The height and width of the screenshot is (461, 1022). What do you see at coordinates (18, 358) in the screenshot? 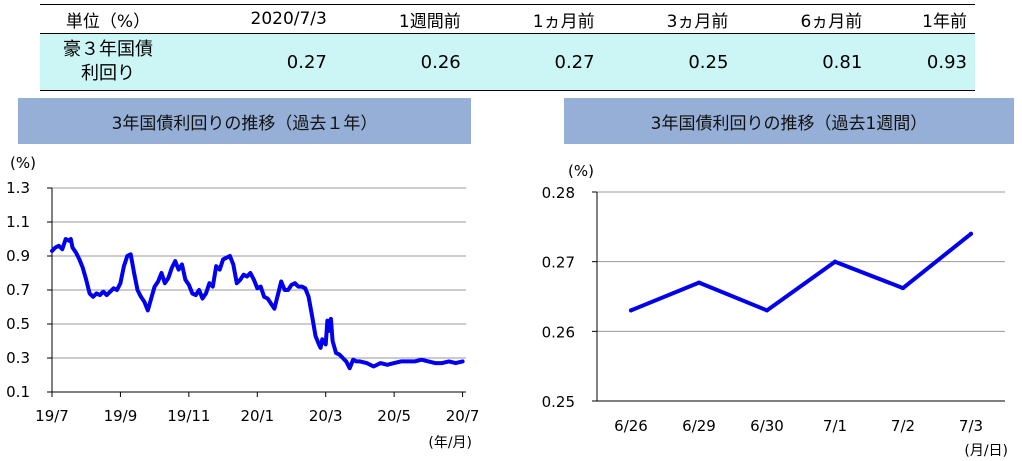
I see `chart1-y-tick-label: 0.3` at bounding box center [18, 358].